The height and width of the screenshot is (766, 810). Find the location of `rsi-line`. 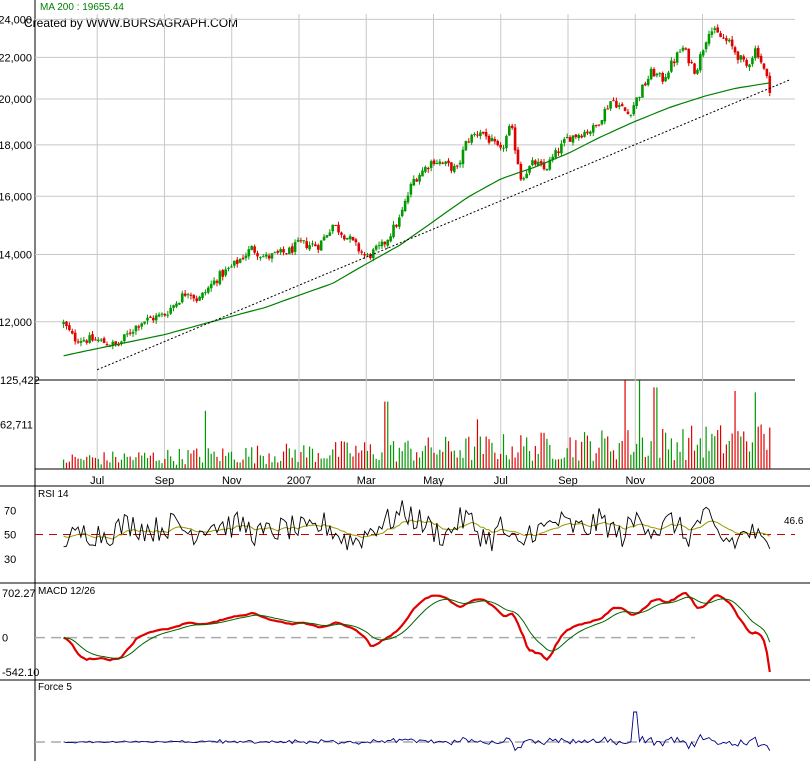

rsi-line is located at coordinates (417, 526).